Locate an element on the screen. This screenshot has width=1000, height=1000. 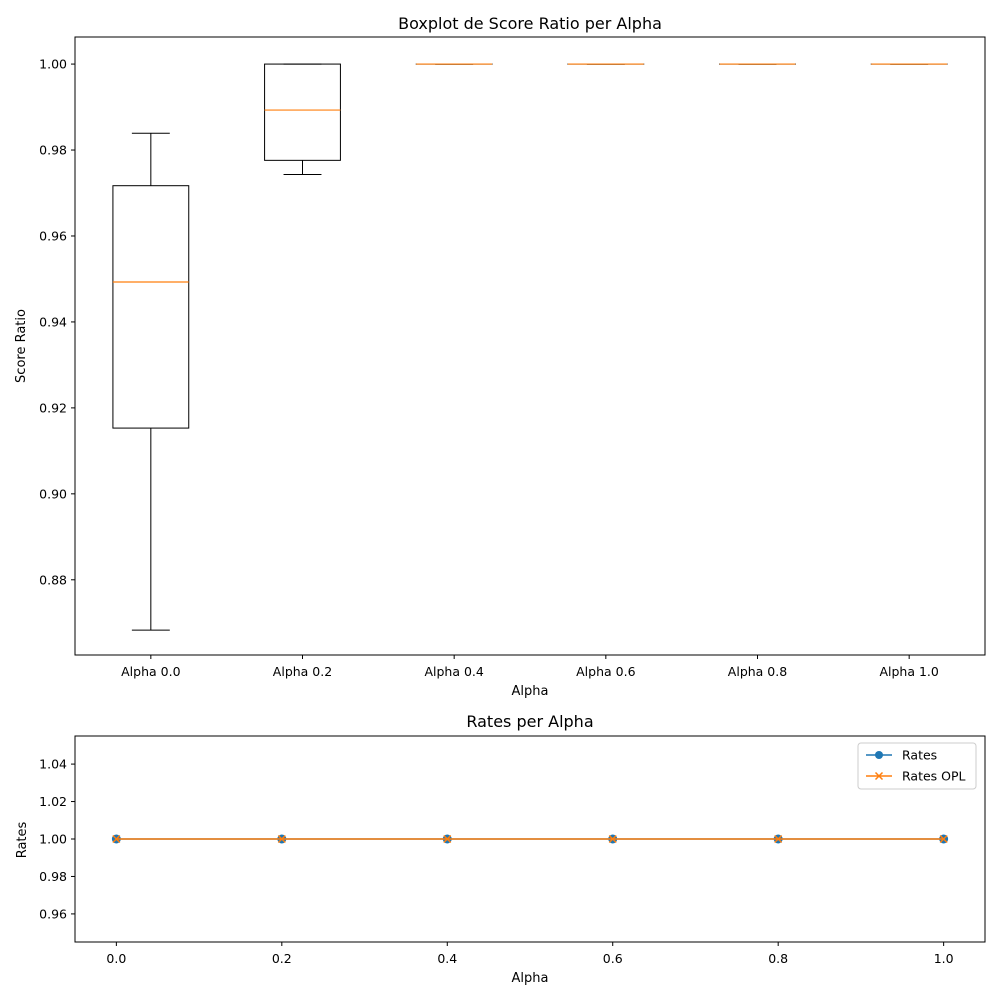
rates-x-tick-label: 0.2 is located at coordinates (282, 958).